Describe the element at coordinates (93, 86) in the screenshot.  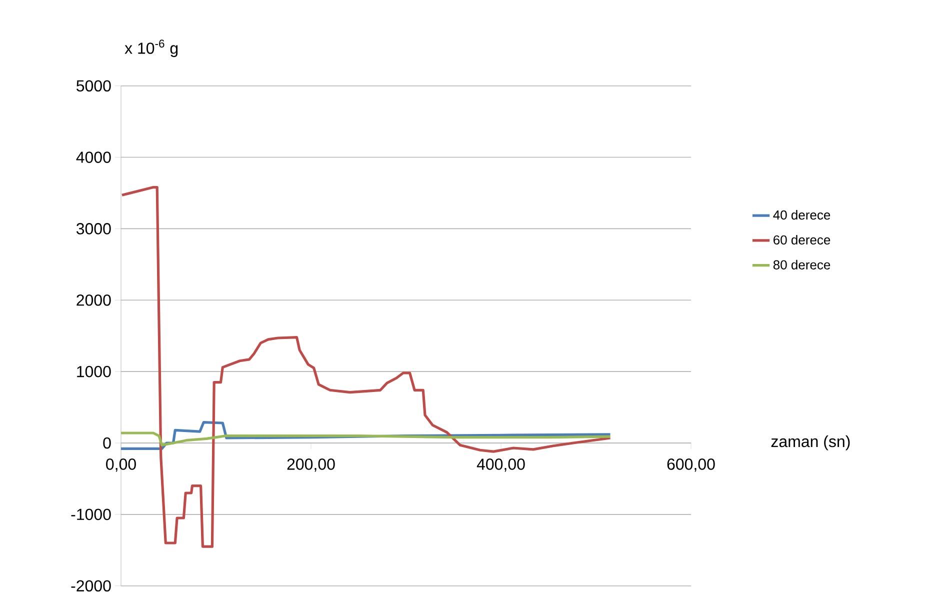
I see `y-tick-label: 5000` at that location.